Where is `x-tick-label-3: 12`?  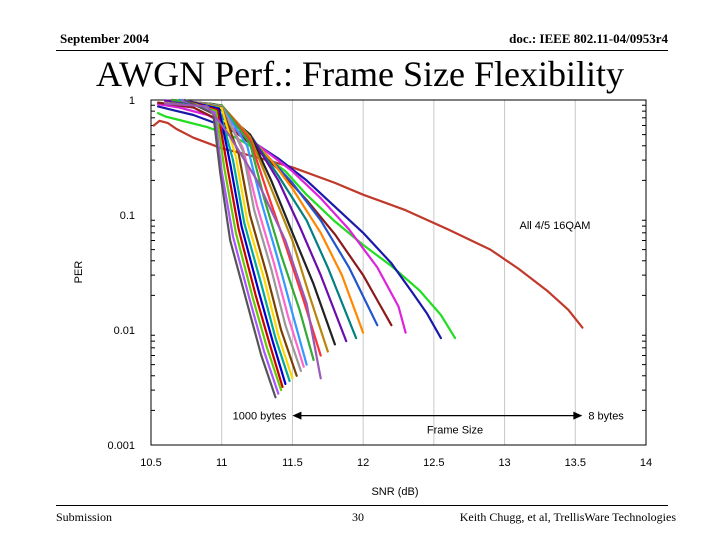
x-tick-label-3: 12 is located at coordinates (363, 463).